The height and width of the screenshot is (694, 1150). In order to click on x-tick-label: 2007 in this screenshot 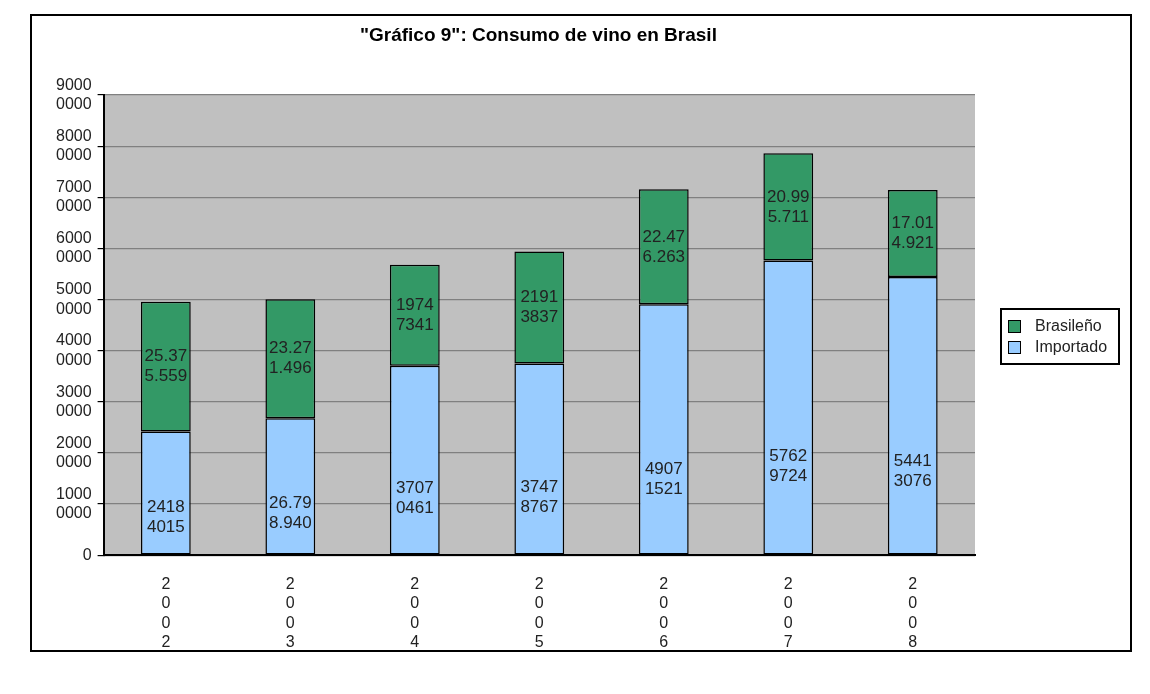, I will do `click(788, 612)`.